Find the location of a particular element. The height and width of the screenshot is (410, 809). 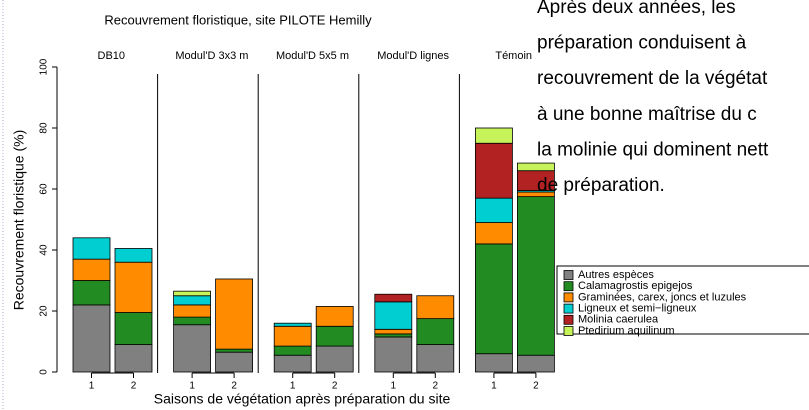

paragraph-line: recouvrement de la végétat is located at coordinates (652, 78).